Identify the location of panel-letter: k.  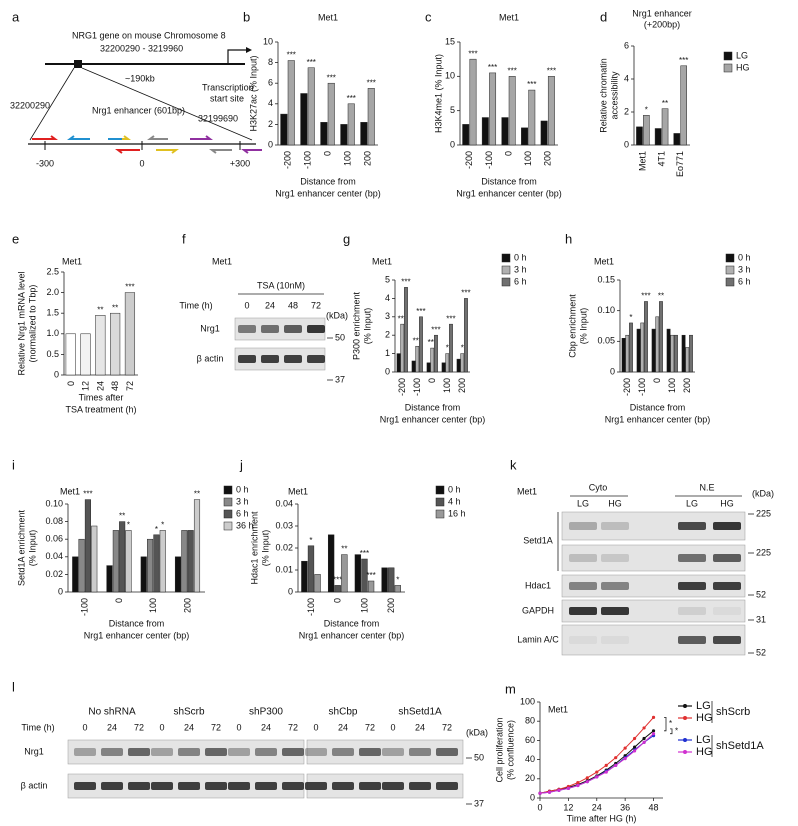
(513, 464).